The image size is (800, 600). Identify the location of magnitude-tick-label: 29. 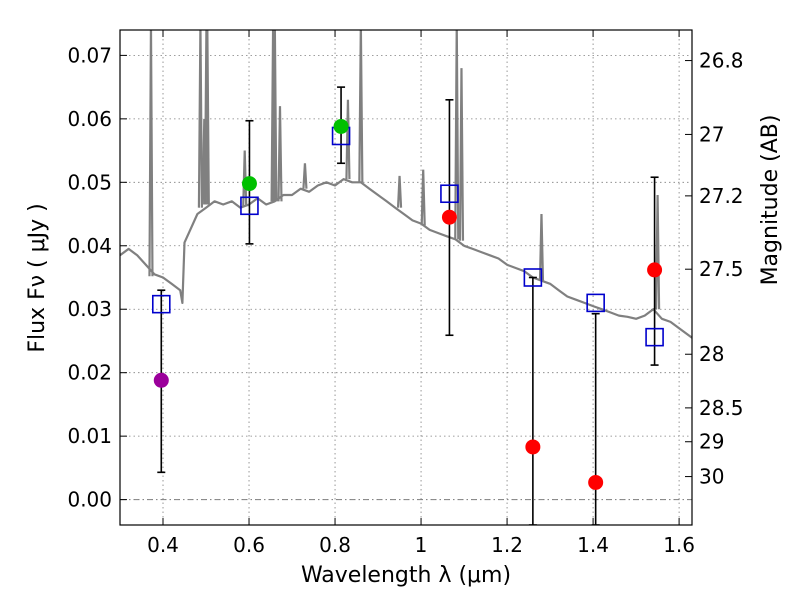
(711, 442).